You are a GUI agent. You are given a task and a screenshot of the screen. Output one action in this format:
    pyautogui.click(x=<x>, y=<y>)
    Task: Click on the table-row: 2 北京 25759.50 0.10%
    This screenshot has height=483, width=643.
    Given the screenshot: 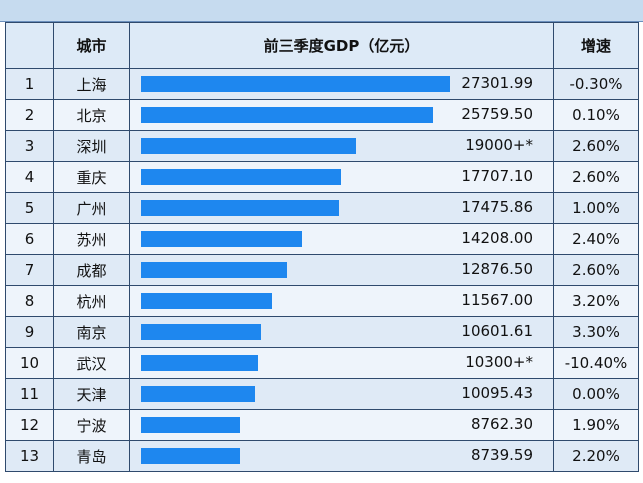 What is the action you would take?
    pyautogui.click(x=322, y=115)
    